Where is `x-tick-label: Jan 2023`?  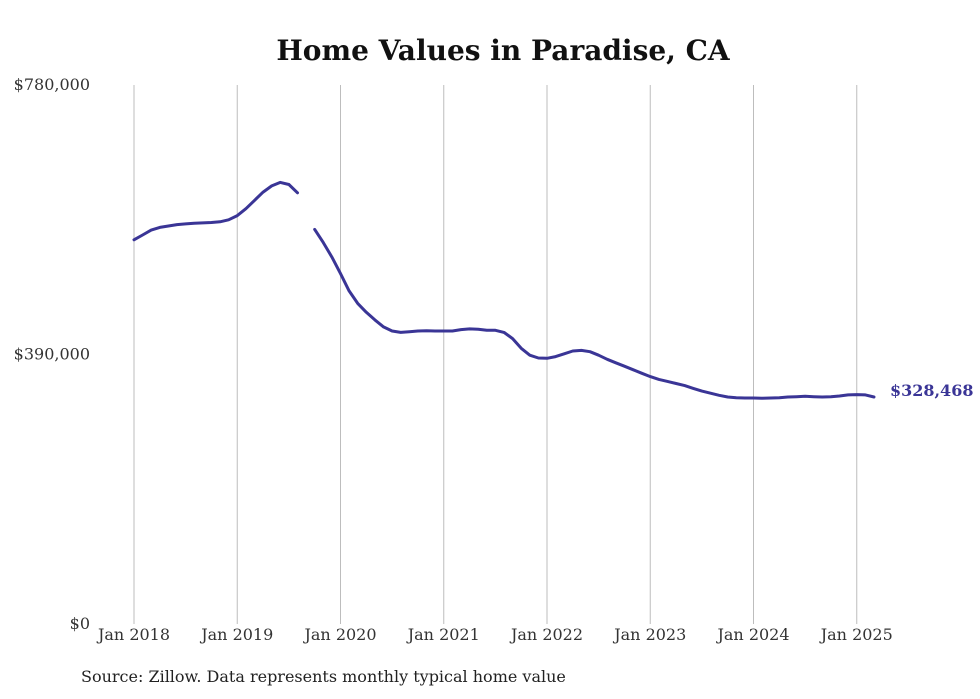 x-tick-label: Jan 2023 is located at coordinates (649, 634).